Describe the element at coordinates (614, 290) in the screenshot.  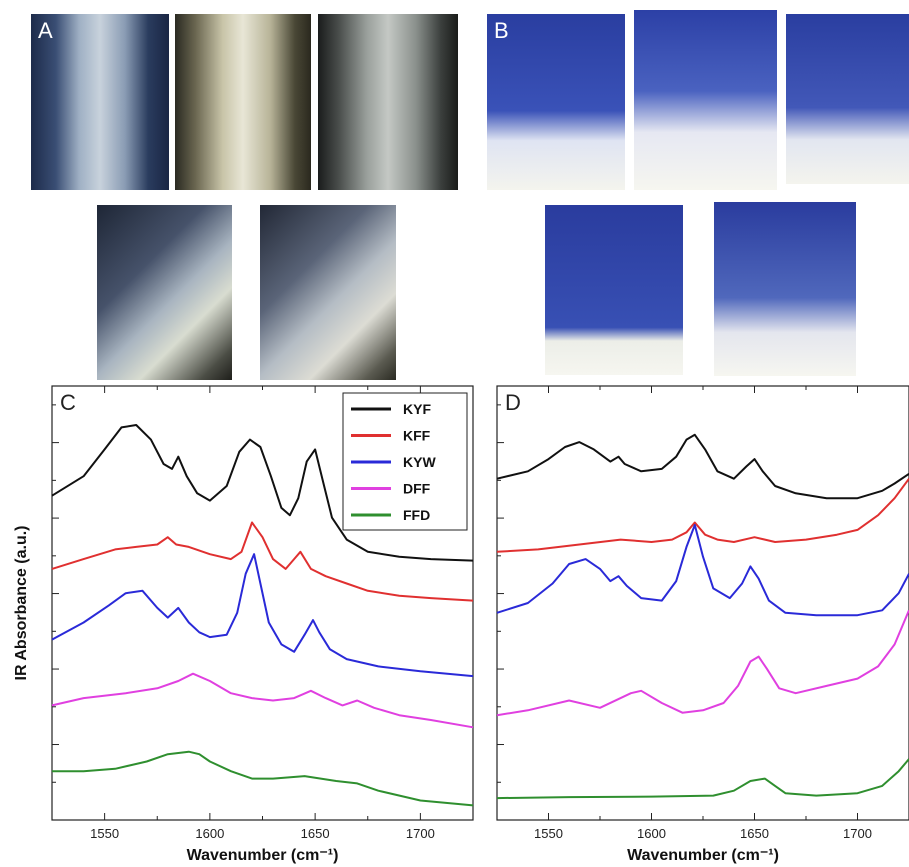
I see `panel-b-photo-ffd` at that location.